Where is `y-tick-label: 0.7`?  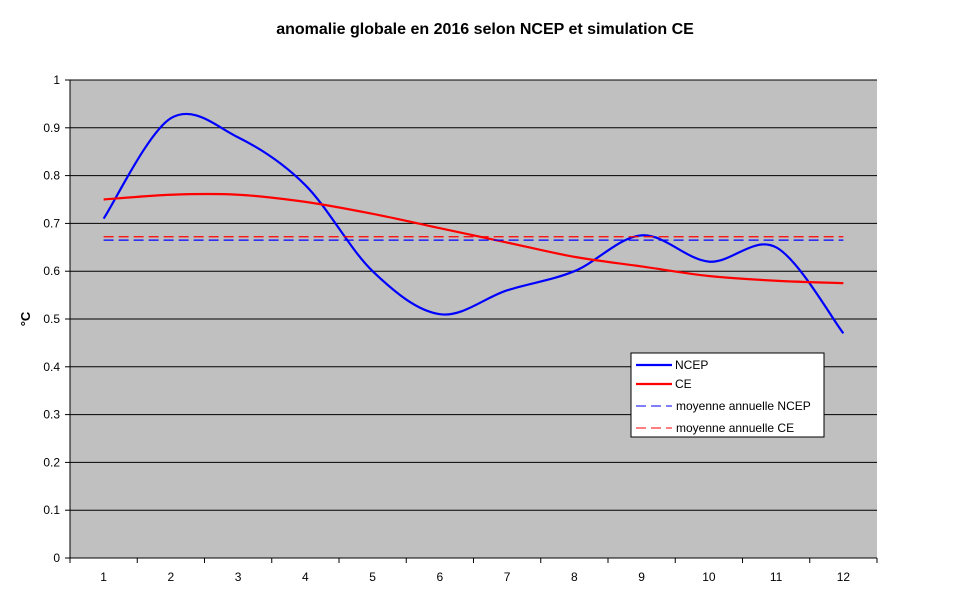
y-tick-label: 0.7 is located at coordinates (51, 223).